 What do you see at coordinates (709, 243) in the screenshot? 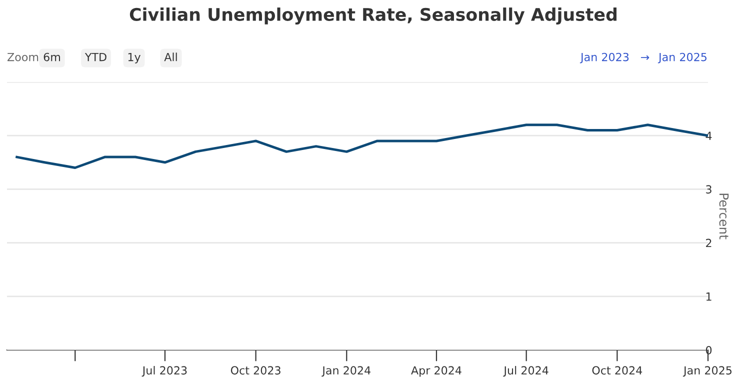
I see `y2-tick-label: 2` at bounding box center [709, 243].